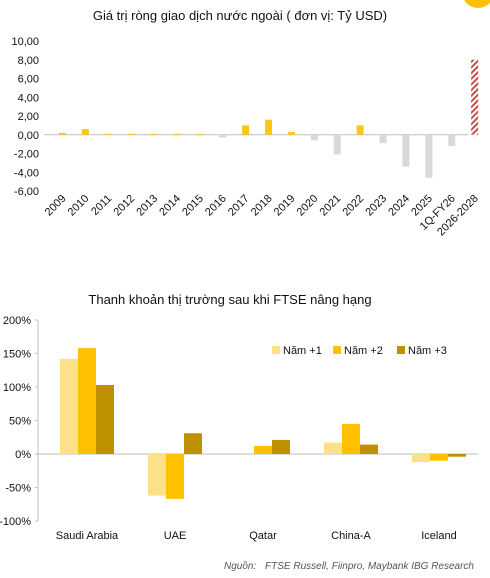 The width and height of the screenshot is (490, 578). What do you see at coordinates (475, 97) in the screenshot?
I see `chart-1-bar-forecast` at bounding box center [475, 97].